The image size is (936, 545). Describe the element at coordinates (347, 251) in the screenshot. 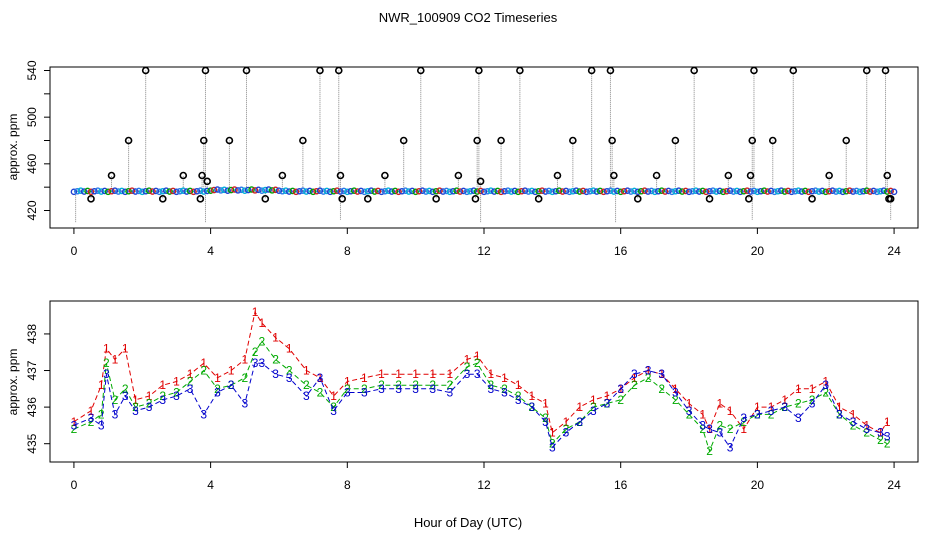

I see `x-tick-label: 8` at that location.